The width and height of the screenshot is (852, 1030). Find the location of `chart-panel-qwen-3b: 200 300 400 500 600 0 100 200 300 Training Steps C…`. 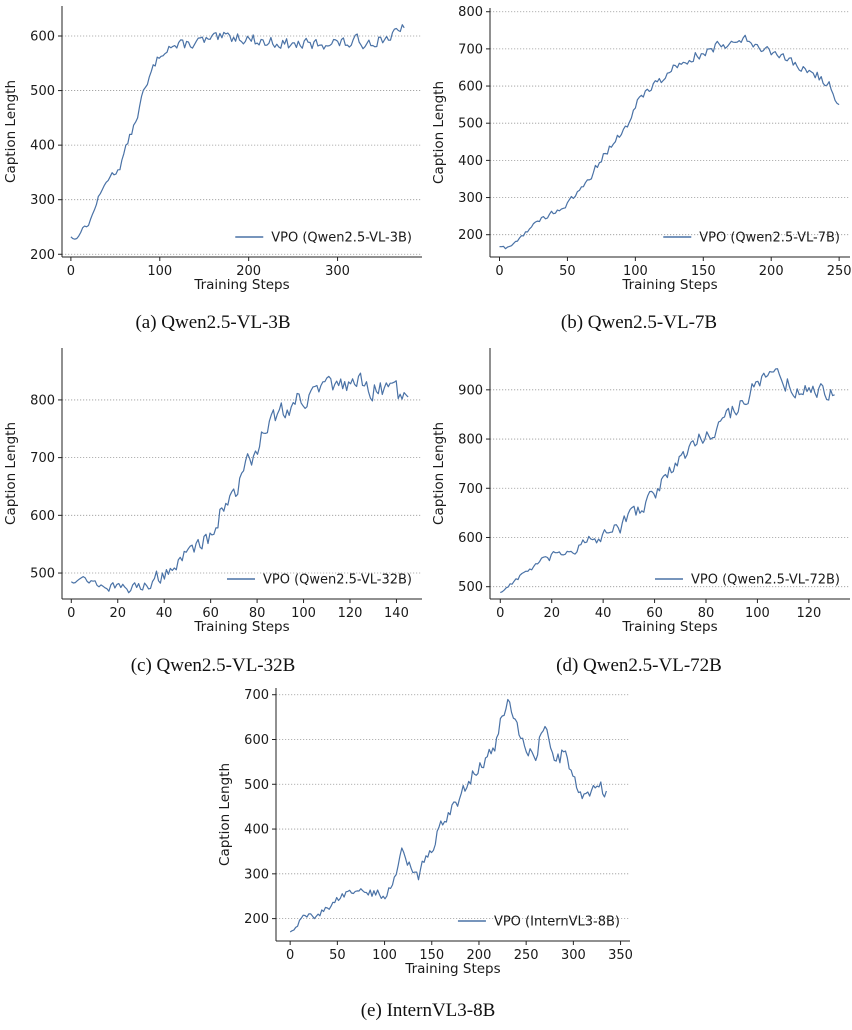

chart-panel-qwen-3b: 200 300 400 500 600 0 100 200 300 Training Steps C… is located at coordinates (213, 150).